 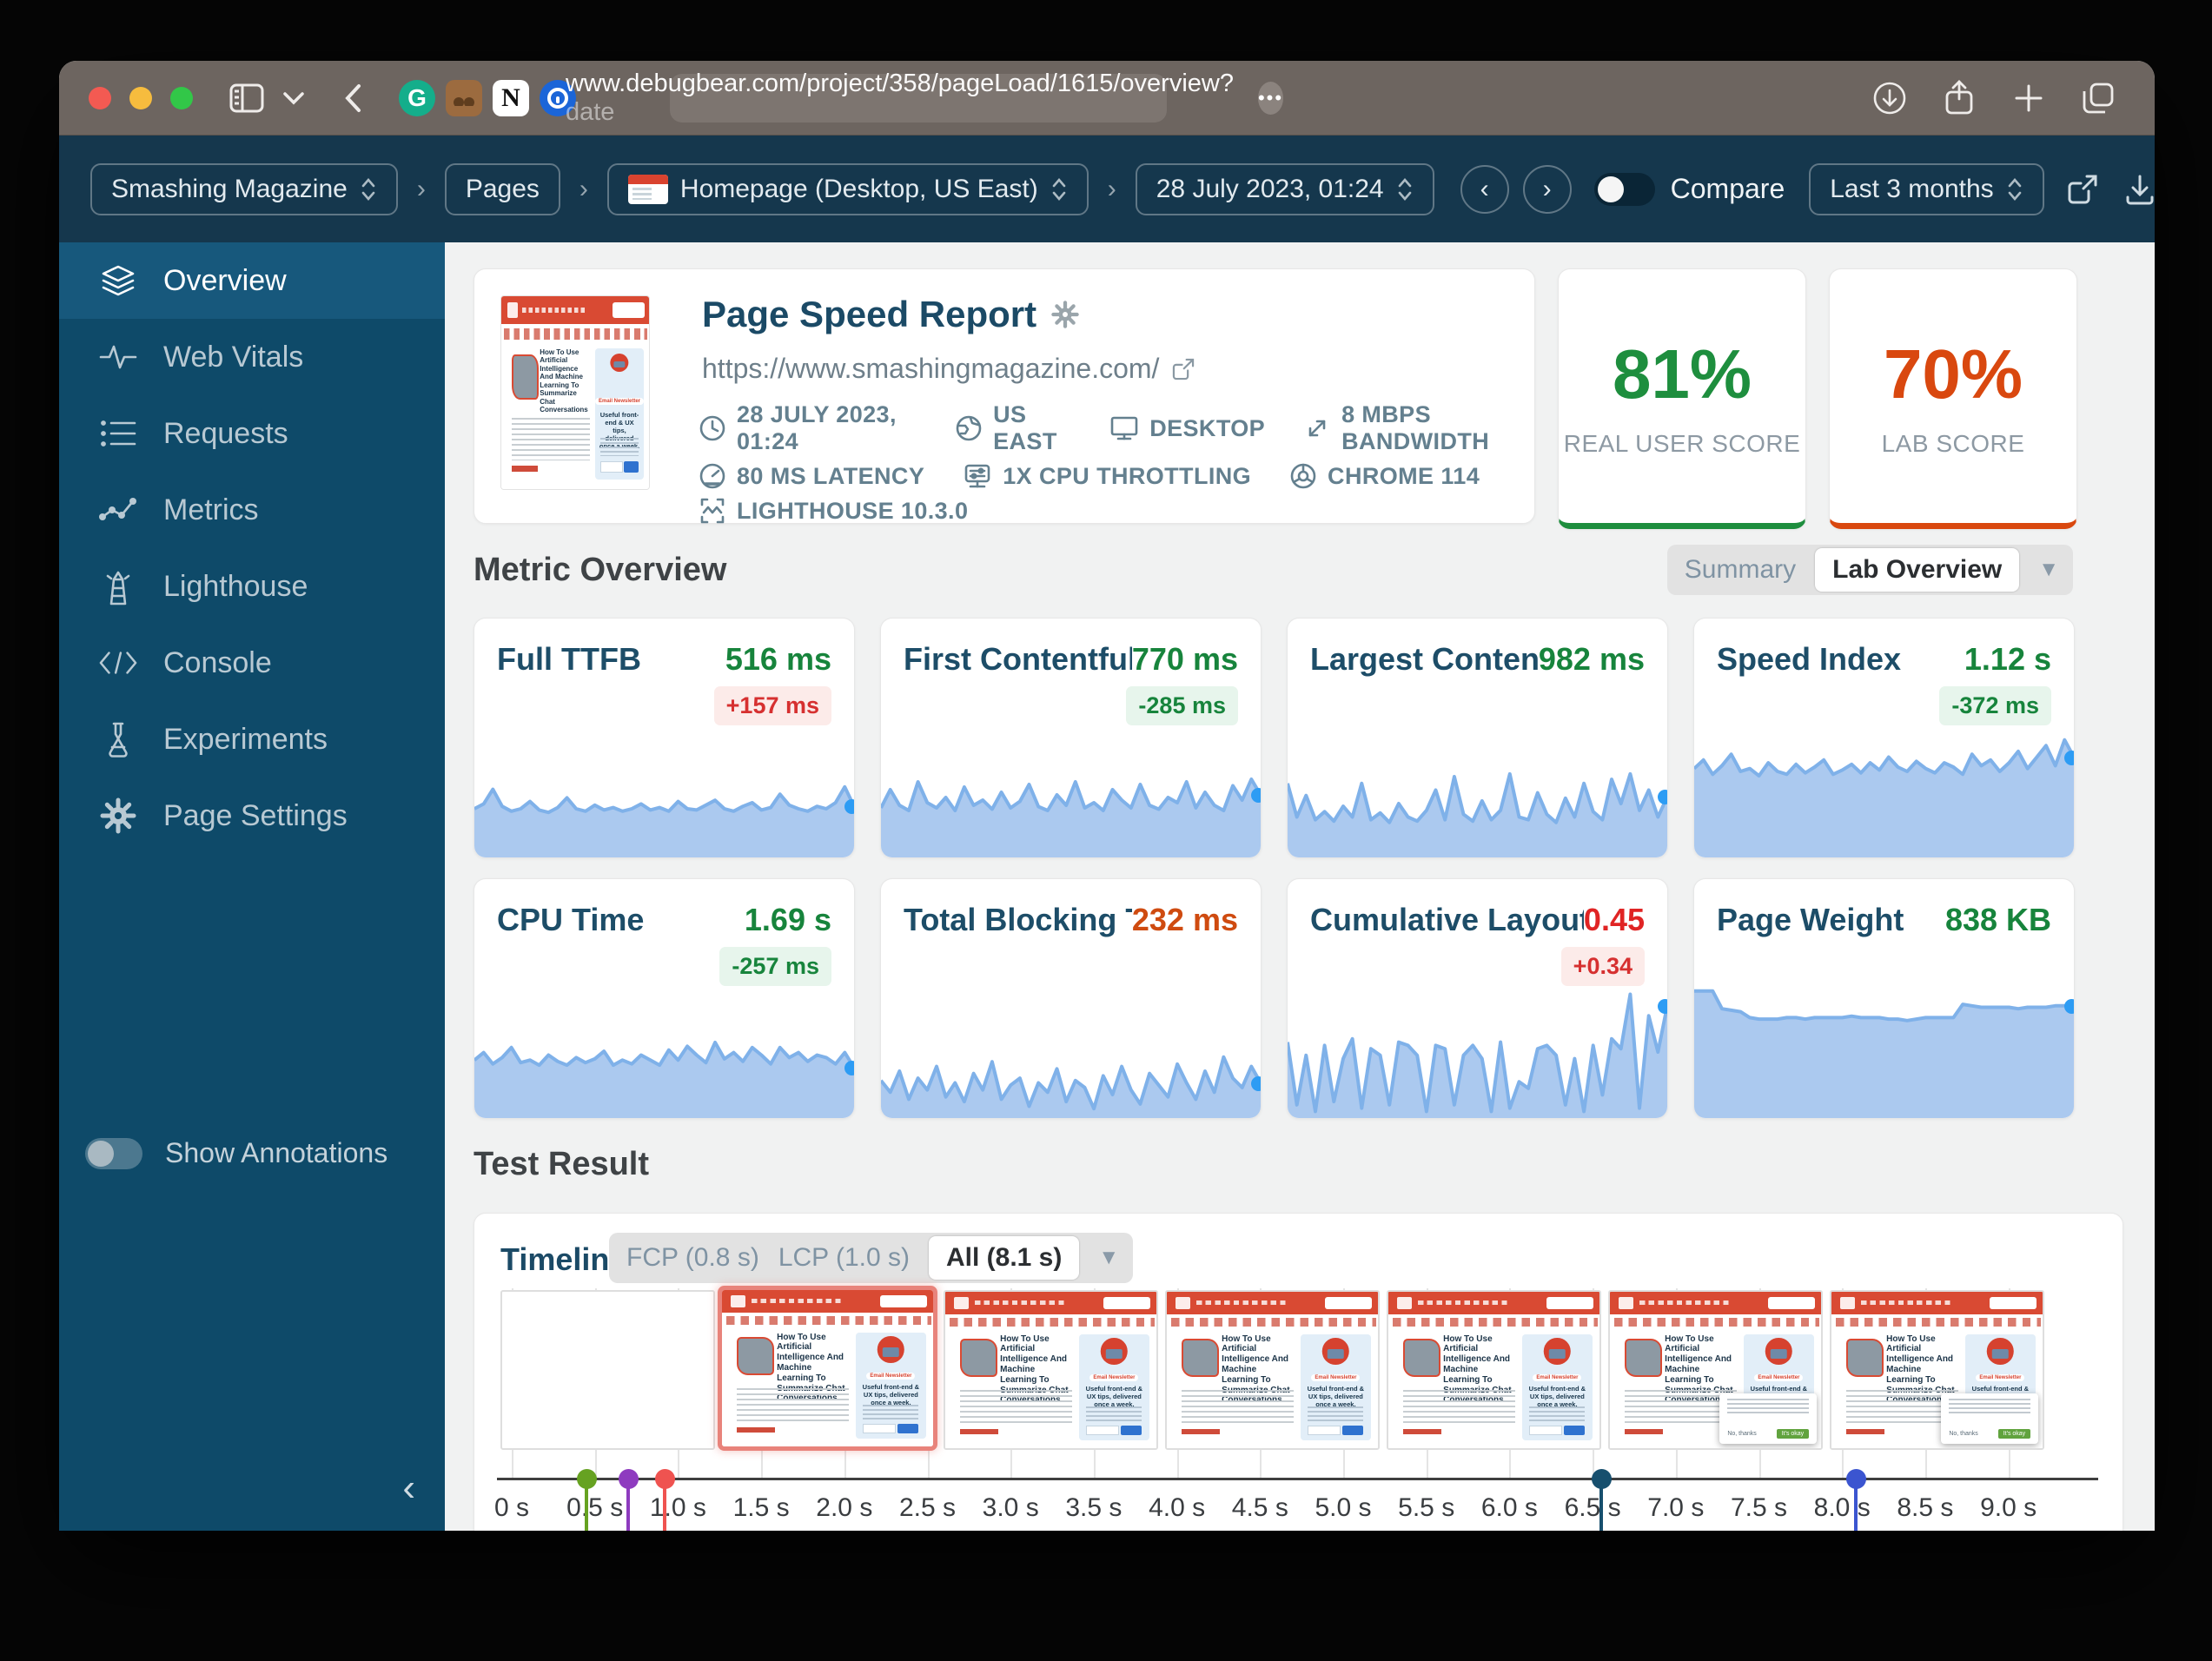 What do you see at coordinates (140, 97) in the screenshot?
I see `minimize-window-button` at bounding box center [140, 97].